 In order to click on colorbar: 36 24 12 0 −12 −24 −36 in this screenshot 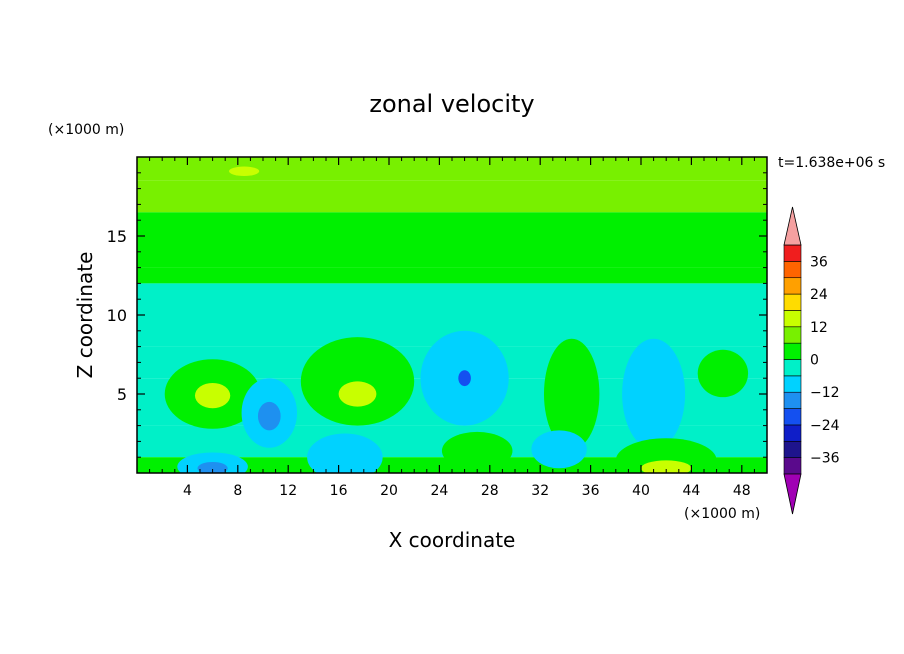, I will do `click(811, 360)`.